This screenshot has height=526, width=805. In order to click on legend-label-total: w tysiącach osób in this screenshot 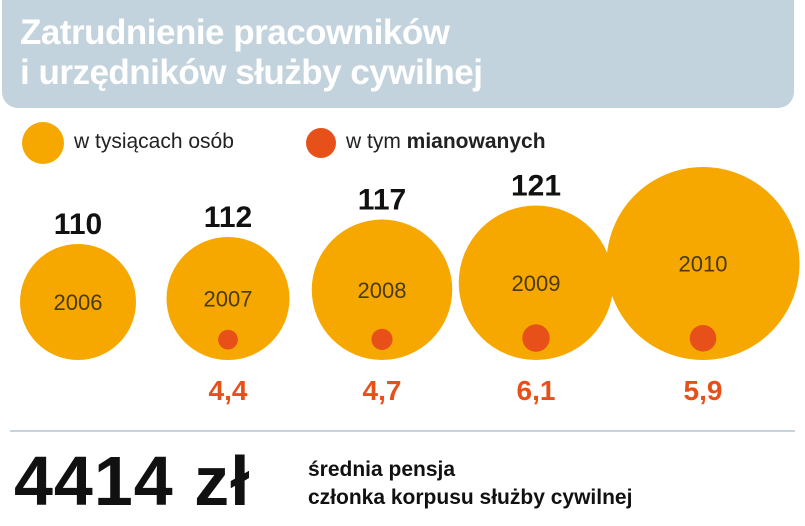, I will do `click(154, 141)`.